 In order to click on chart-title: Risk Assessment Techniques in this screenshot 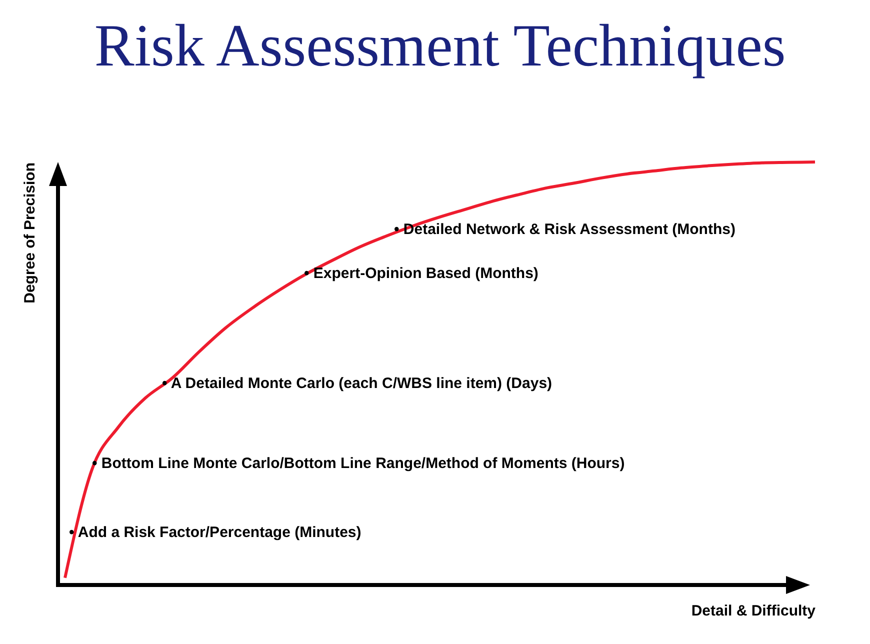, I will do `click(440, 45)`.